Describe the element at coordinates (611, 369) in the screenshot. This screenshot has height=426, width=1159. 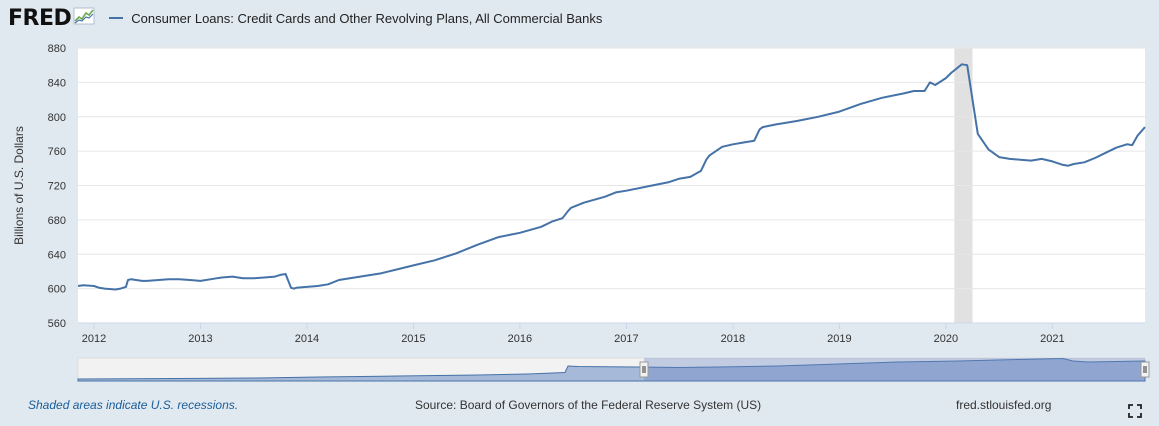
I see `navigator-series` at that location.